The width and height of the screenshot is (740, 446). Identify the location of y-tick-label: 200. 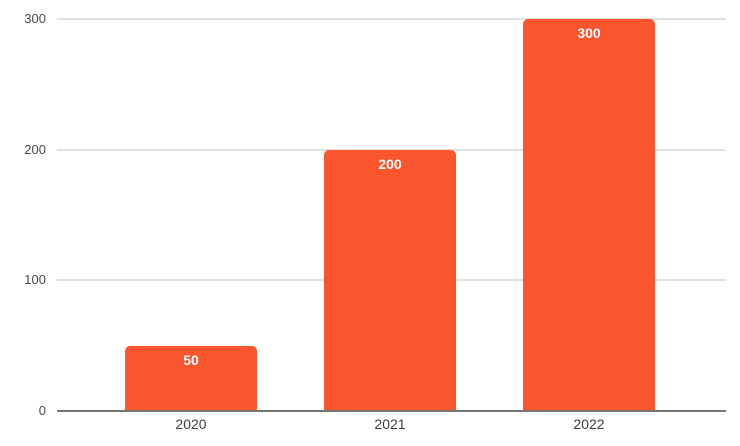
(35, 149).